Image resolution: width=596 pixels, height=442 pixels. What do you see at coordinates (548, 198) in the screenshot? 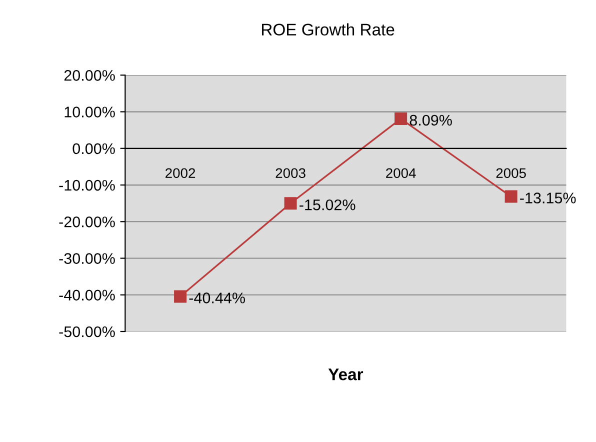
I see `data-label: -13.15%` at bounding box center [548, 198].